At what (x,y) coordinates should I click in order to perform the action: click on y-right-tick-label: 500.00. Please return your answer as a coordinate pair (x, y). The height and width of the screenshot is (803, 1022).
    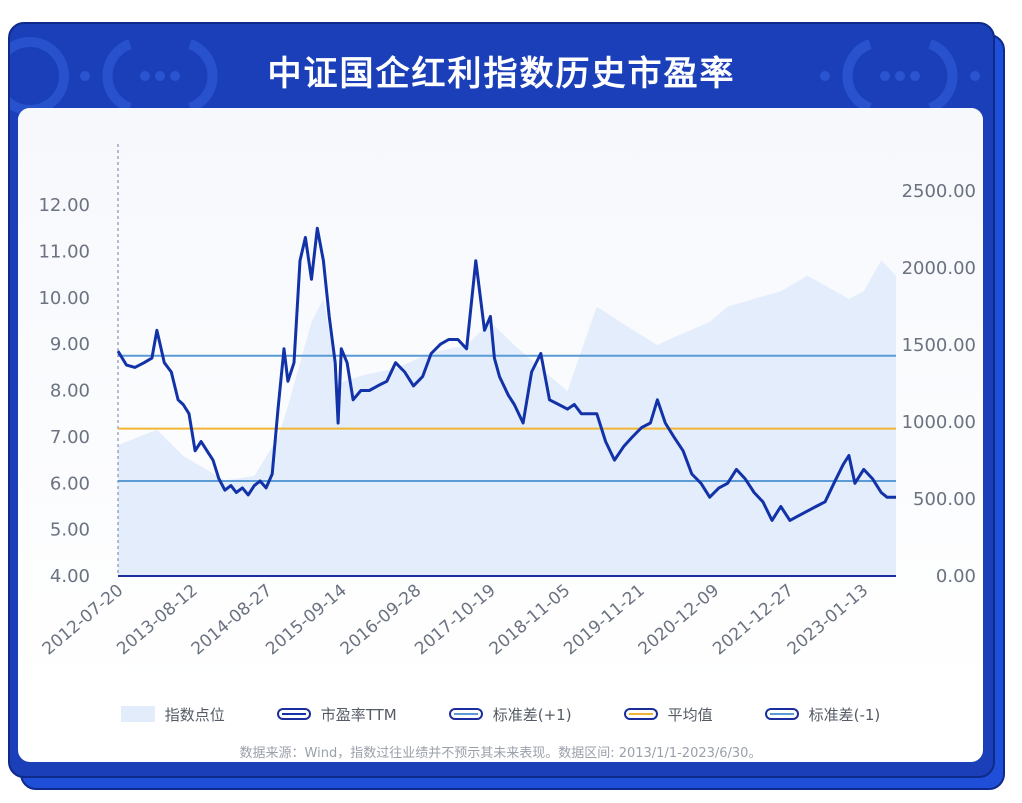
    Looking at the image, I should click on (944, 499).